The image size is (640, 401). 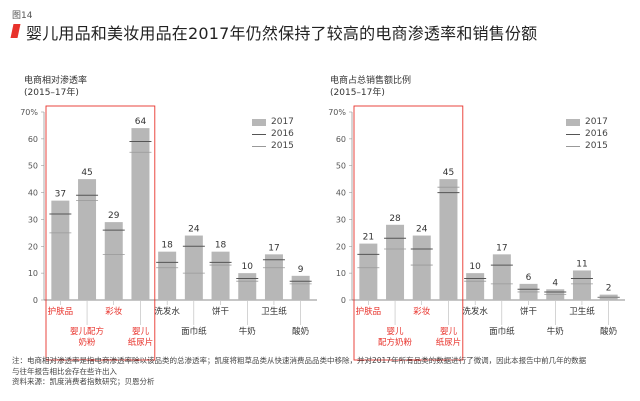 I want to click on right-category-label: 洗发水, so click(x=475, y=311).